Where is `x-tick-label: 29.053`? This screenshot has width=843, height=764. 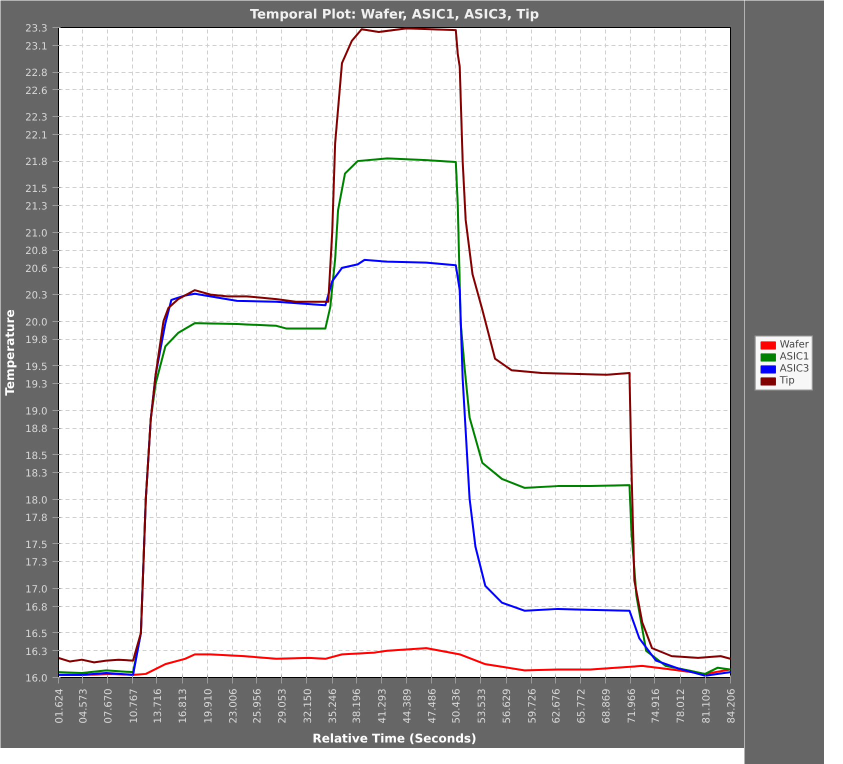
x-tick-label: 29.053 is located at coordinates (283, 706).